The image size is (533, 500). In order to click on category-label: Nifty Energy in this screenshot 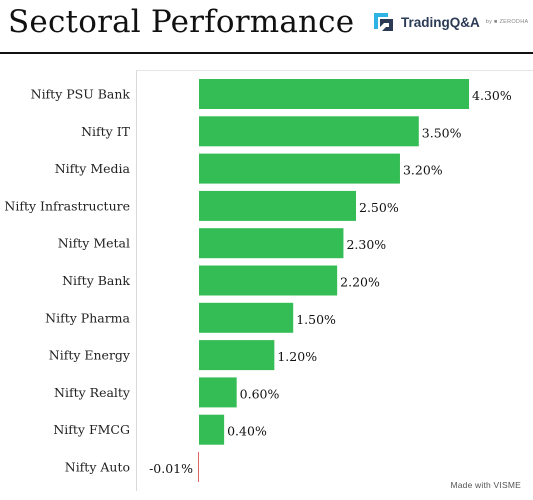, I will do `click(90, 355)`.